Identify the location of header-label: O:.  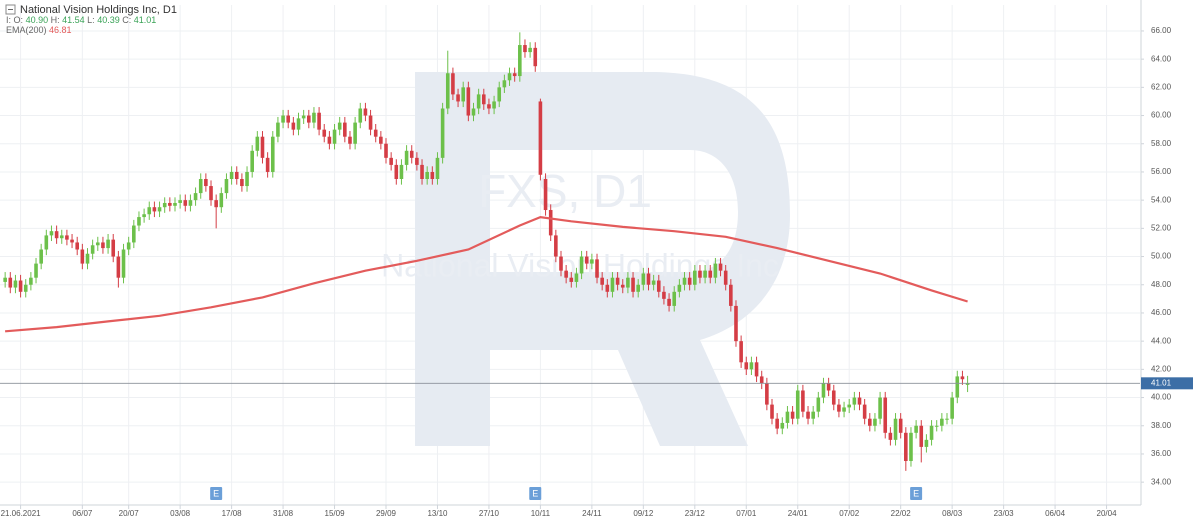
(19, 20).